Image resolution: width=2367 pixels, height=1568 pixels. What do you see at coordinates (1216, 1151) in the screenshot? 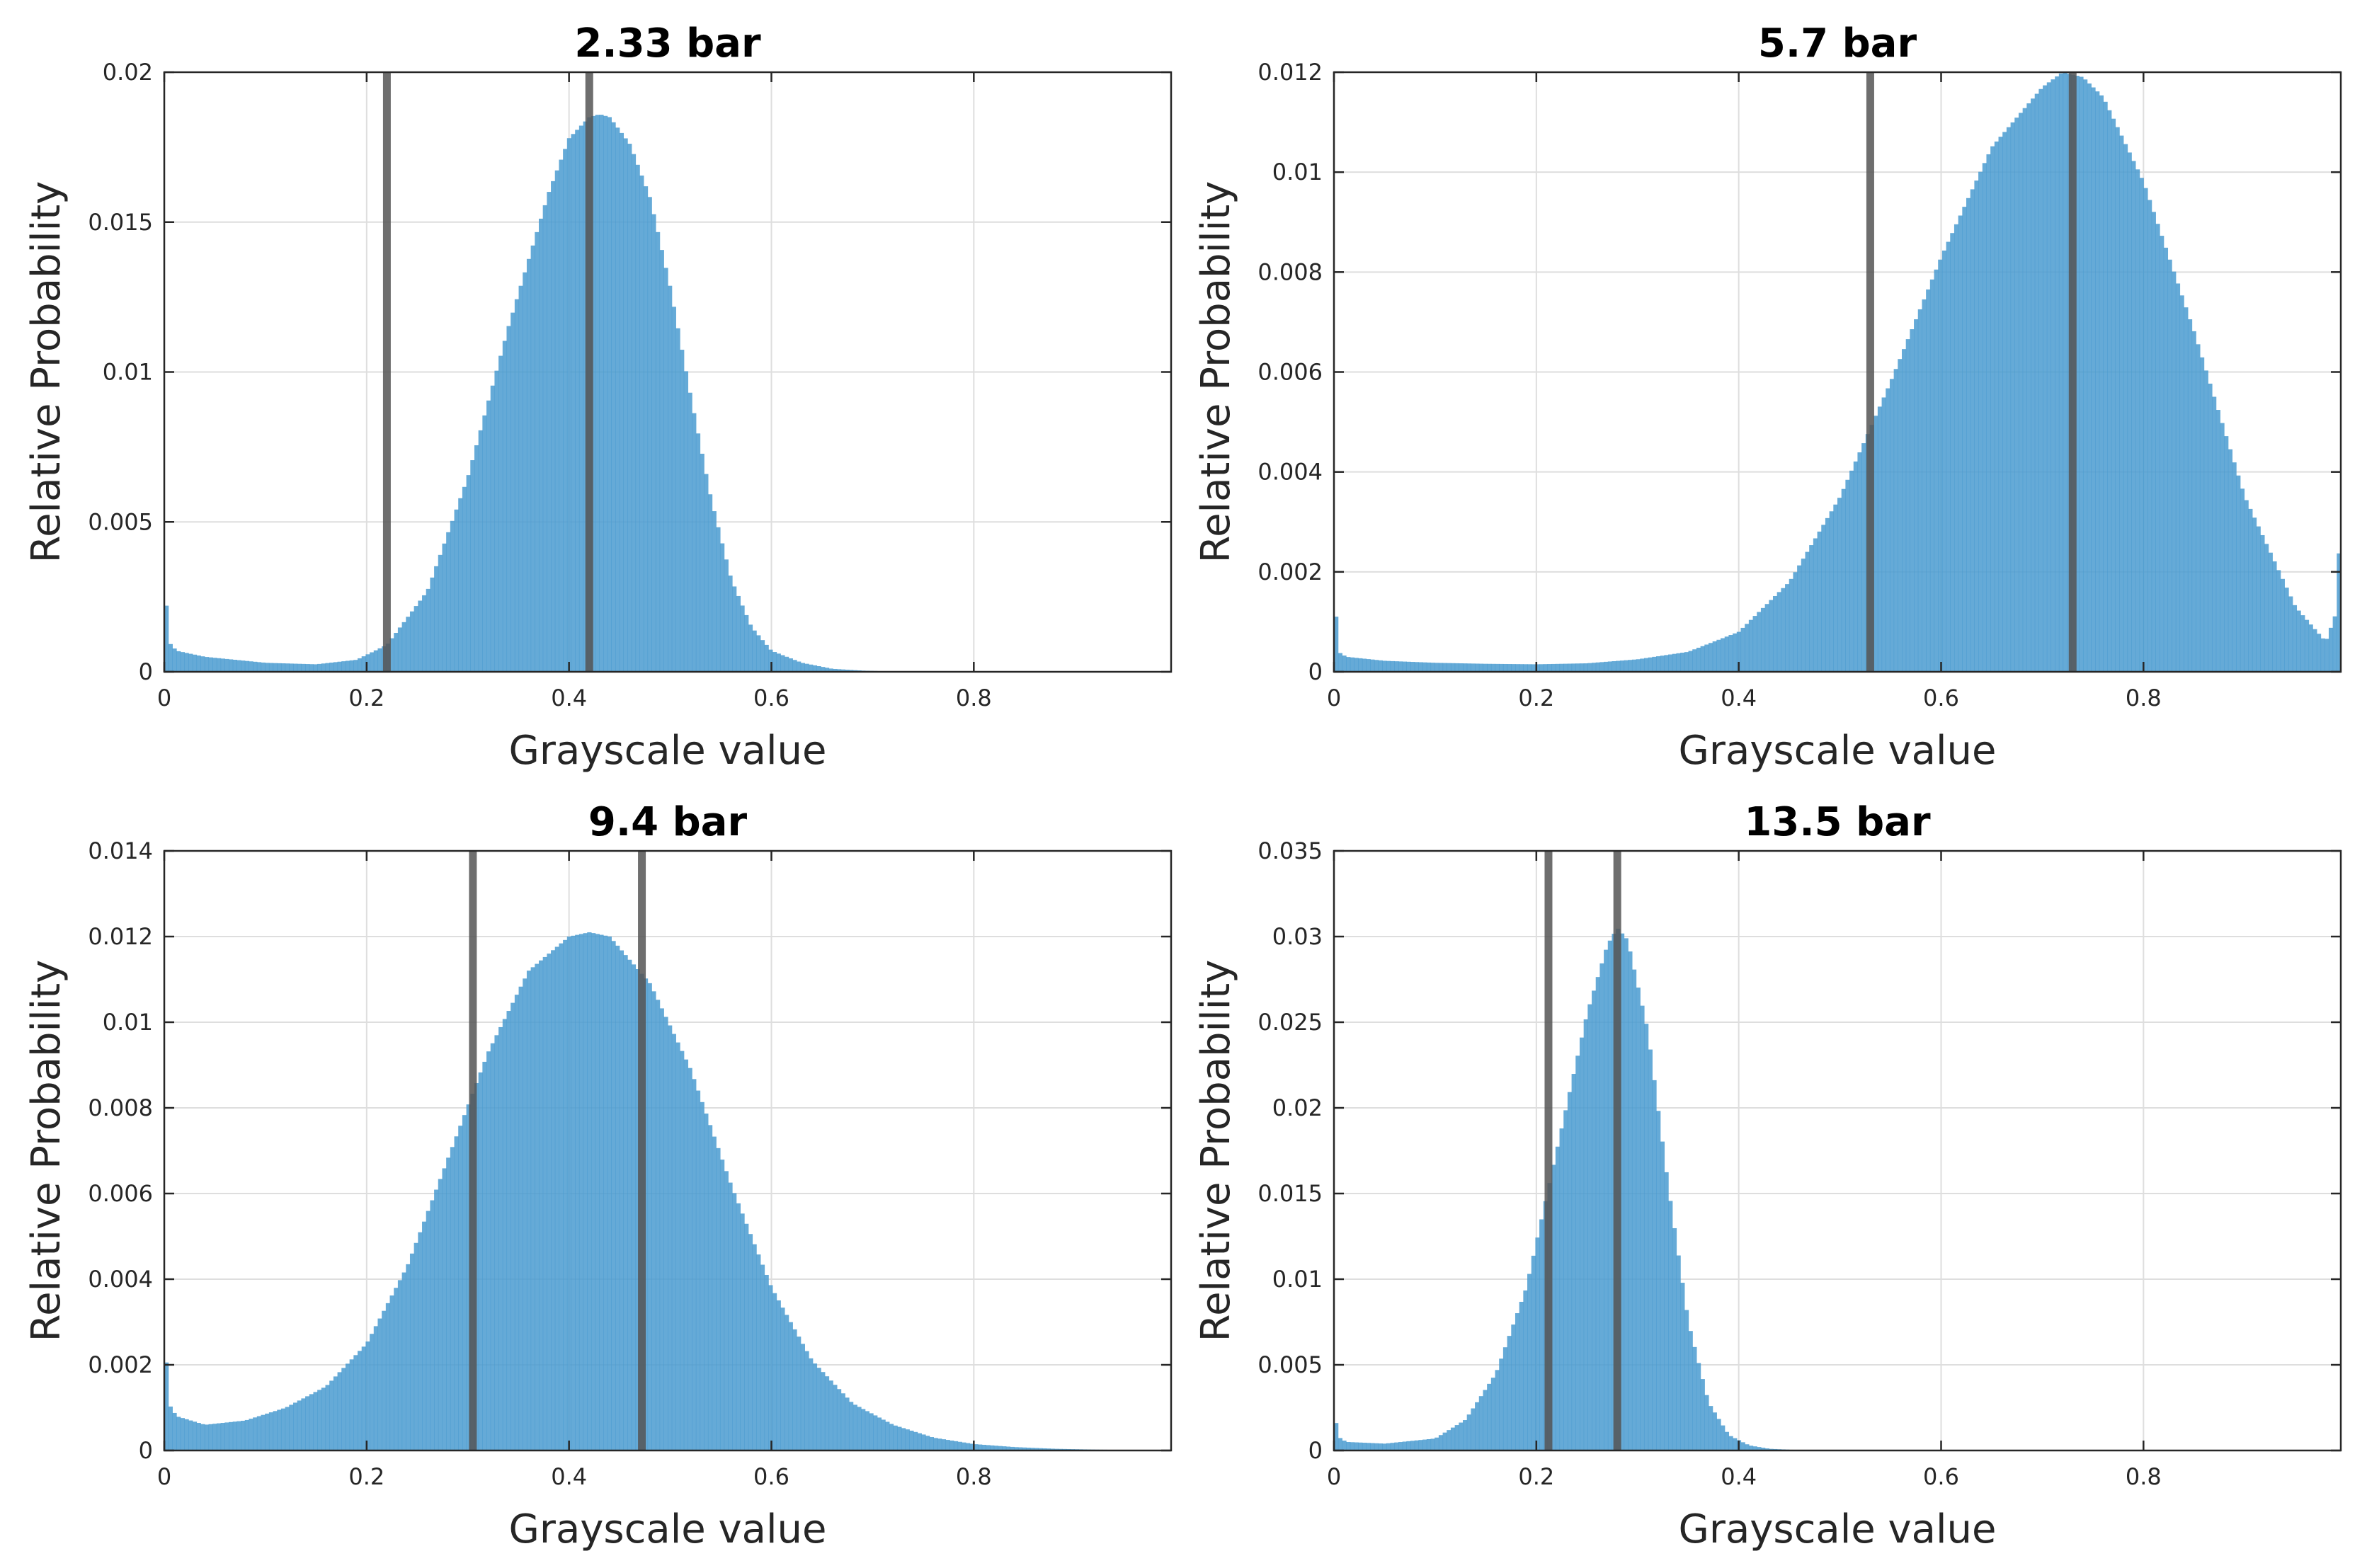
I see `y-axis-label: Relative Probability` at bounding box center [1216, 1151].